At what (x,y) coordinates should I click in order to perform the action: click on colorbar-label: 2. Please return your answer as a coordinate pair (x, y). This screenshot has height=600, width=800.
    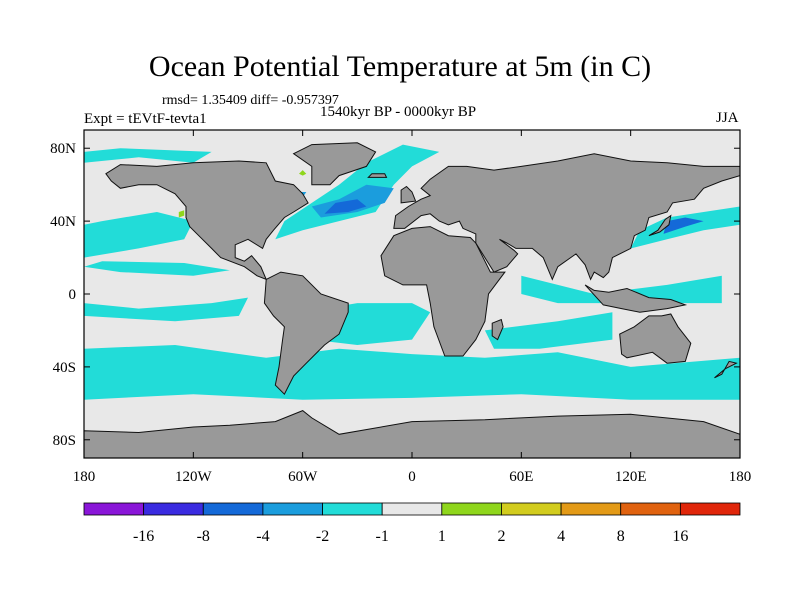
    Looking at the image, I should click on (501, 536).